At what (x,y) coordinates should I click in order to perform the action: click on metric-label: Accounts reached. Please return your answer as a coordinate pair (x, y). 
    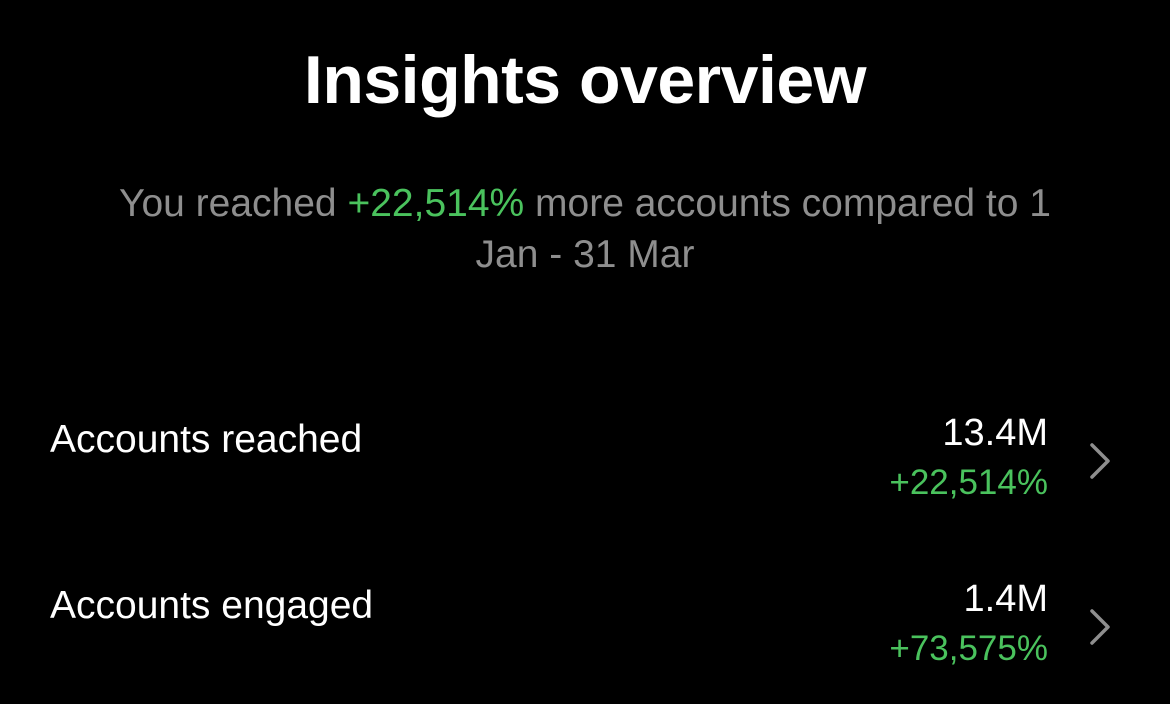
    Looking at the image, I should click on (206, 439).